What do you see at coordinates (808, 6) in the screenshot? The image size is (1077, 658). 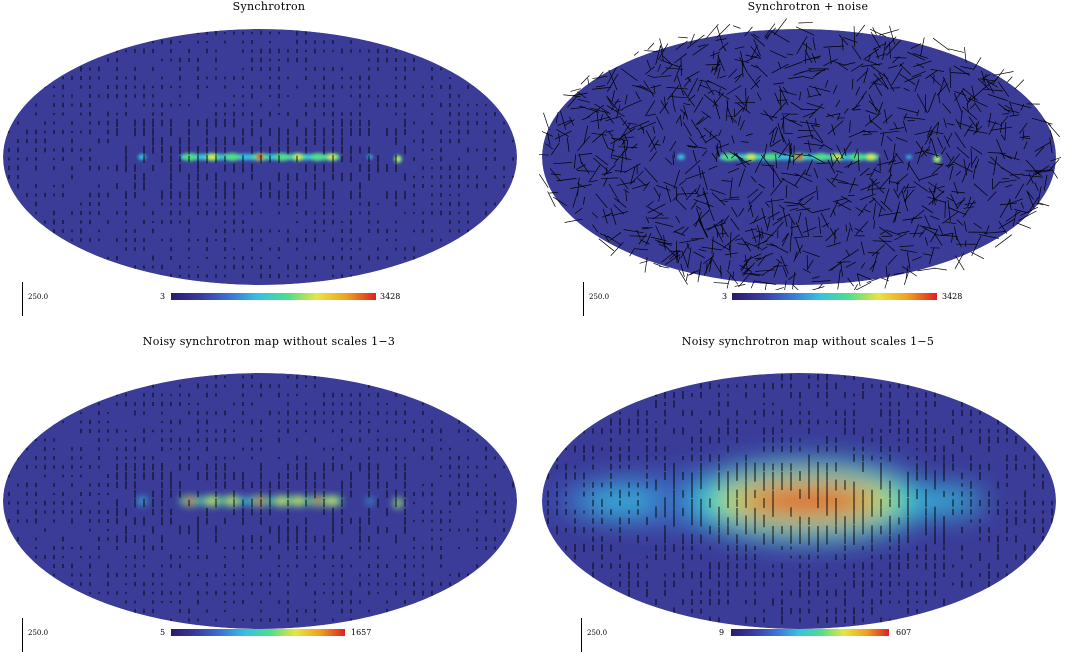 I see `panel-title: Synchrotron + noise` at bounding box center [808, 6].